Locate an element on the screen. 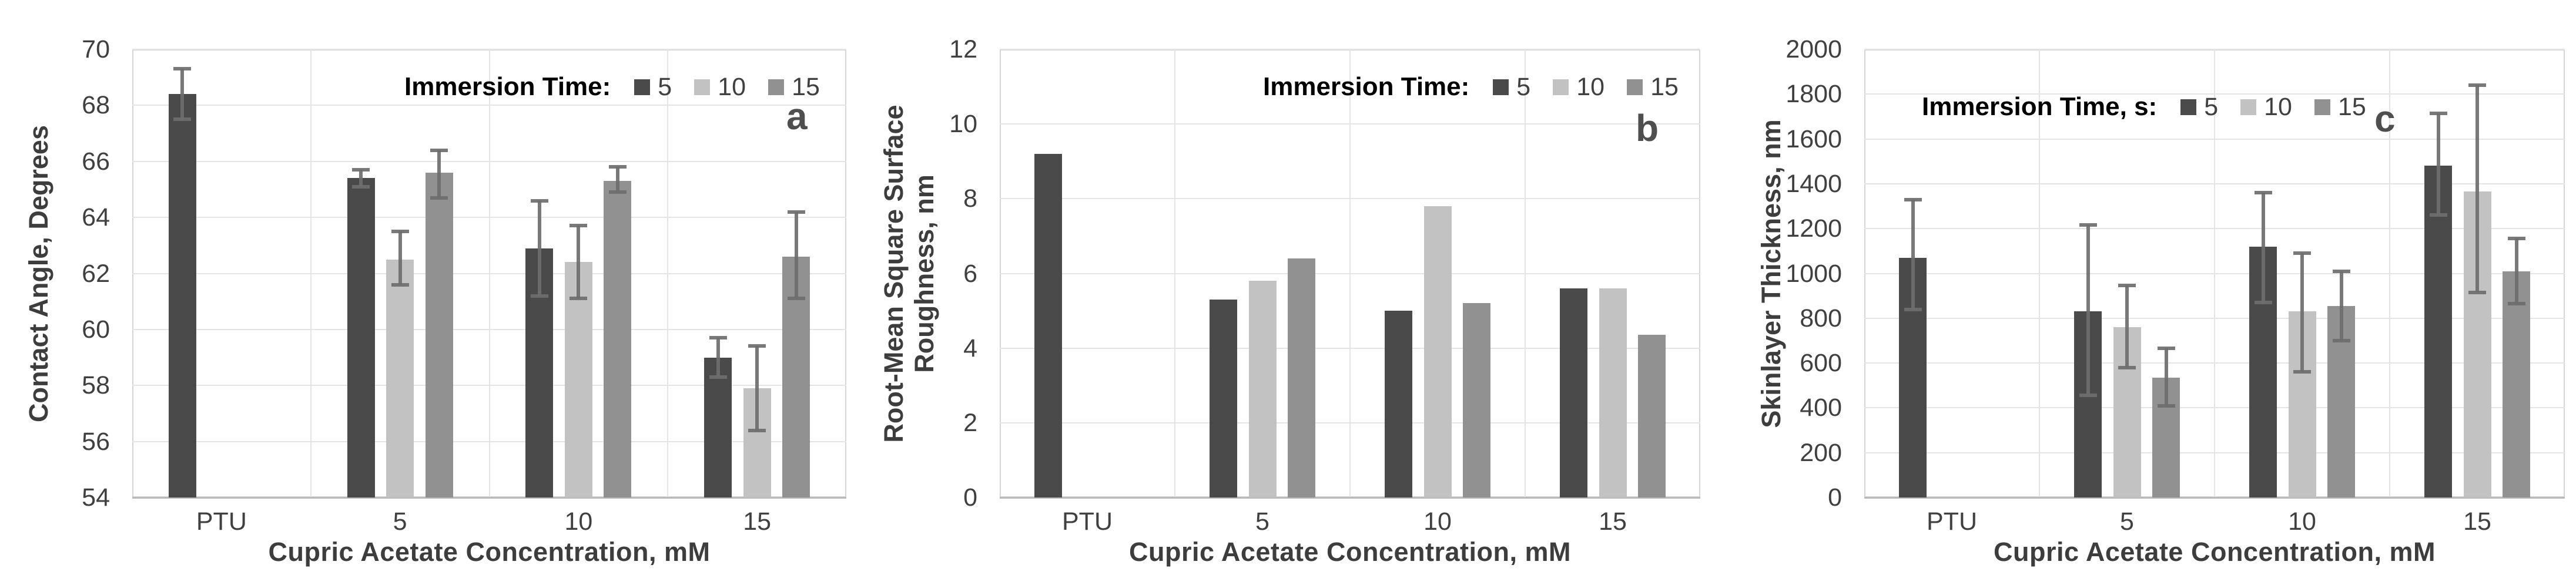  y-axis-title: Skinlayer Thickness, nm is located at coordinates (1771, 273).